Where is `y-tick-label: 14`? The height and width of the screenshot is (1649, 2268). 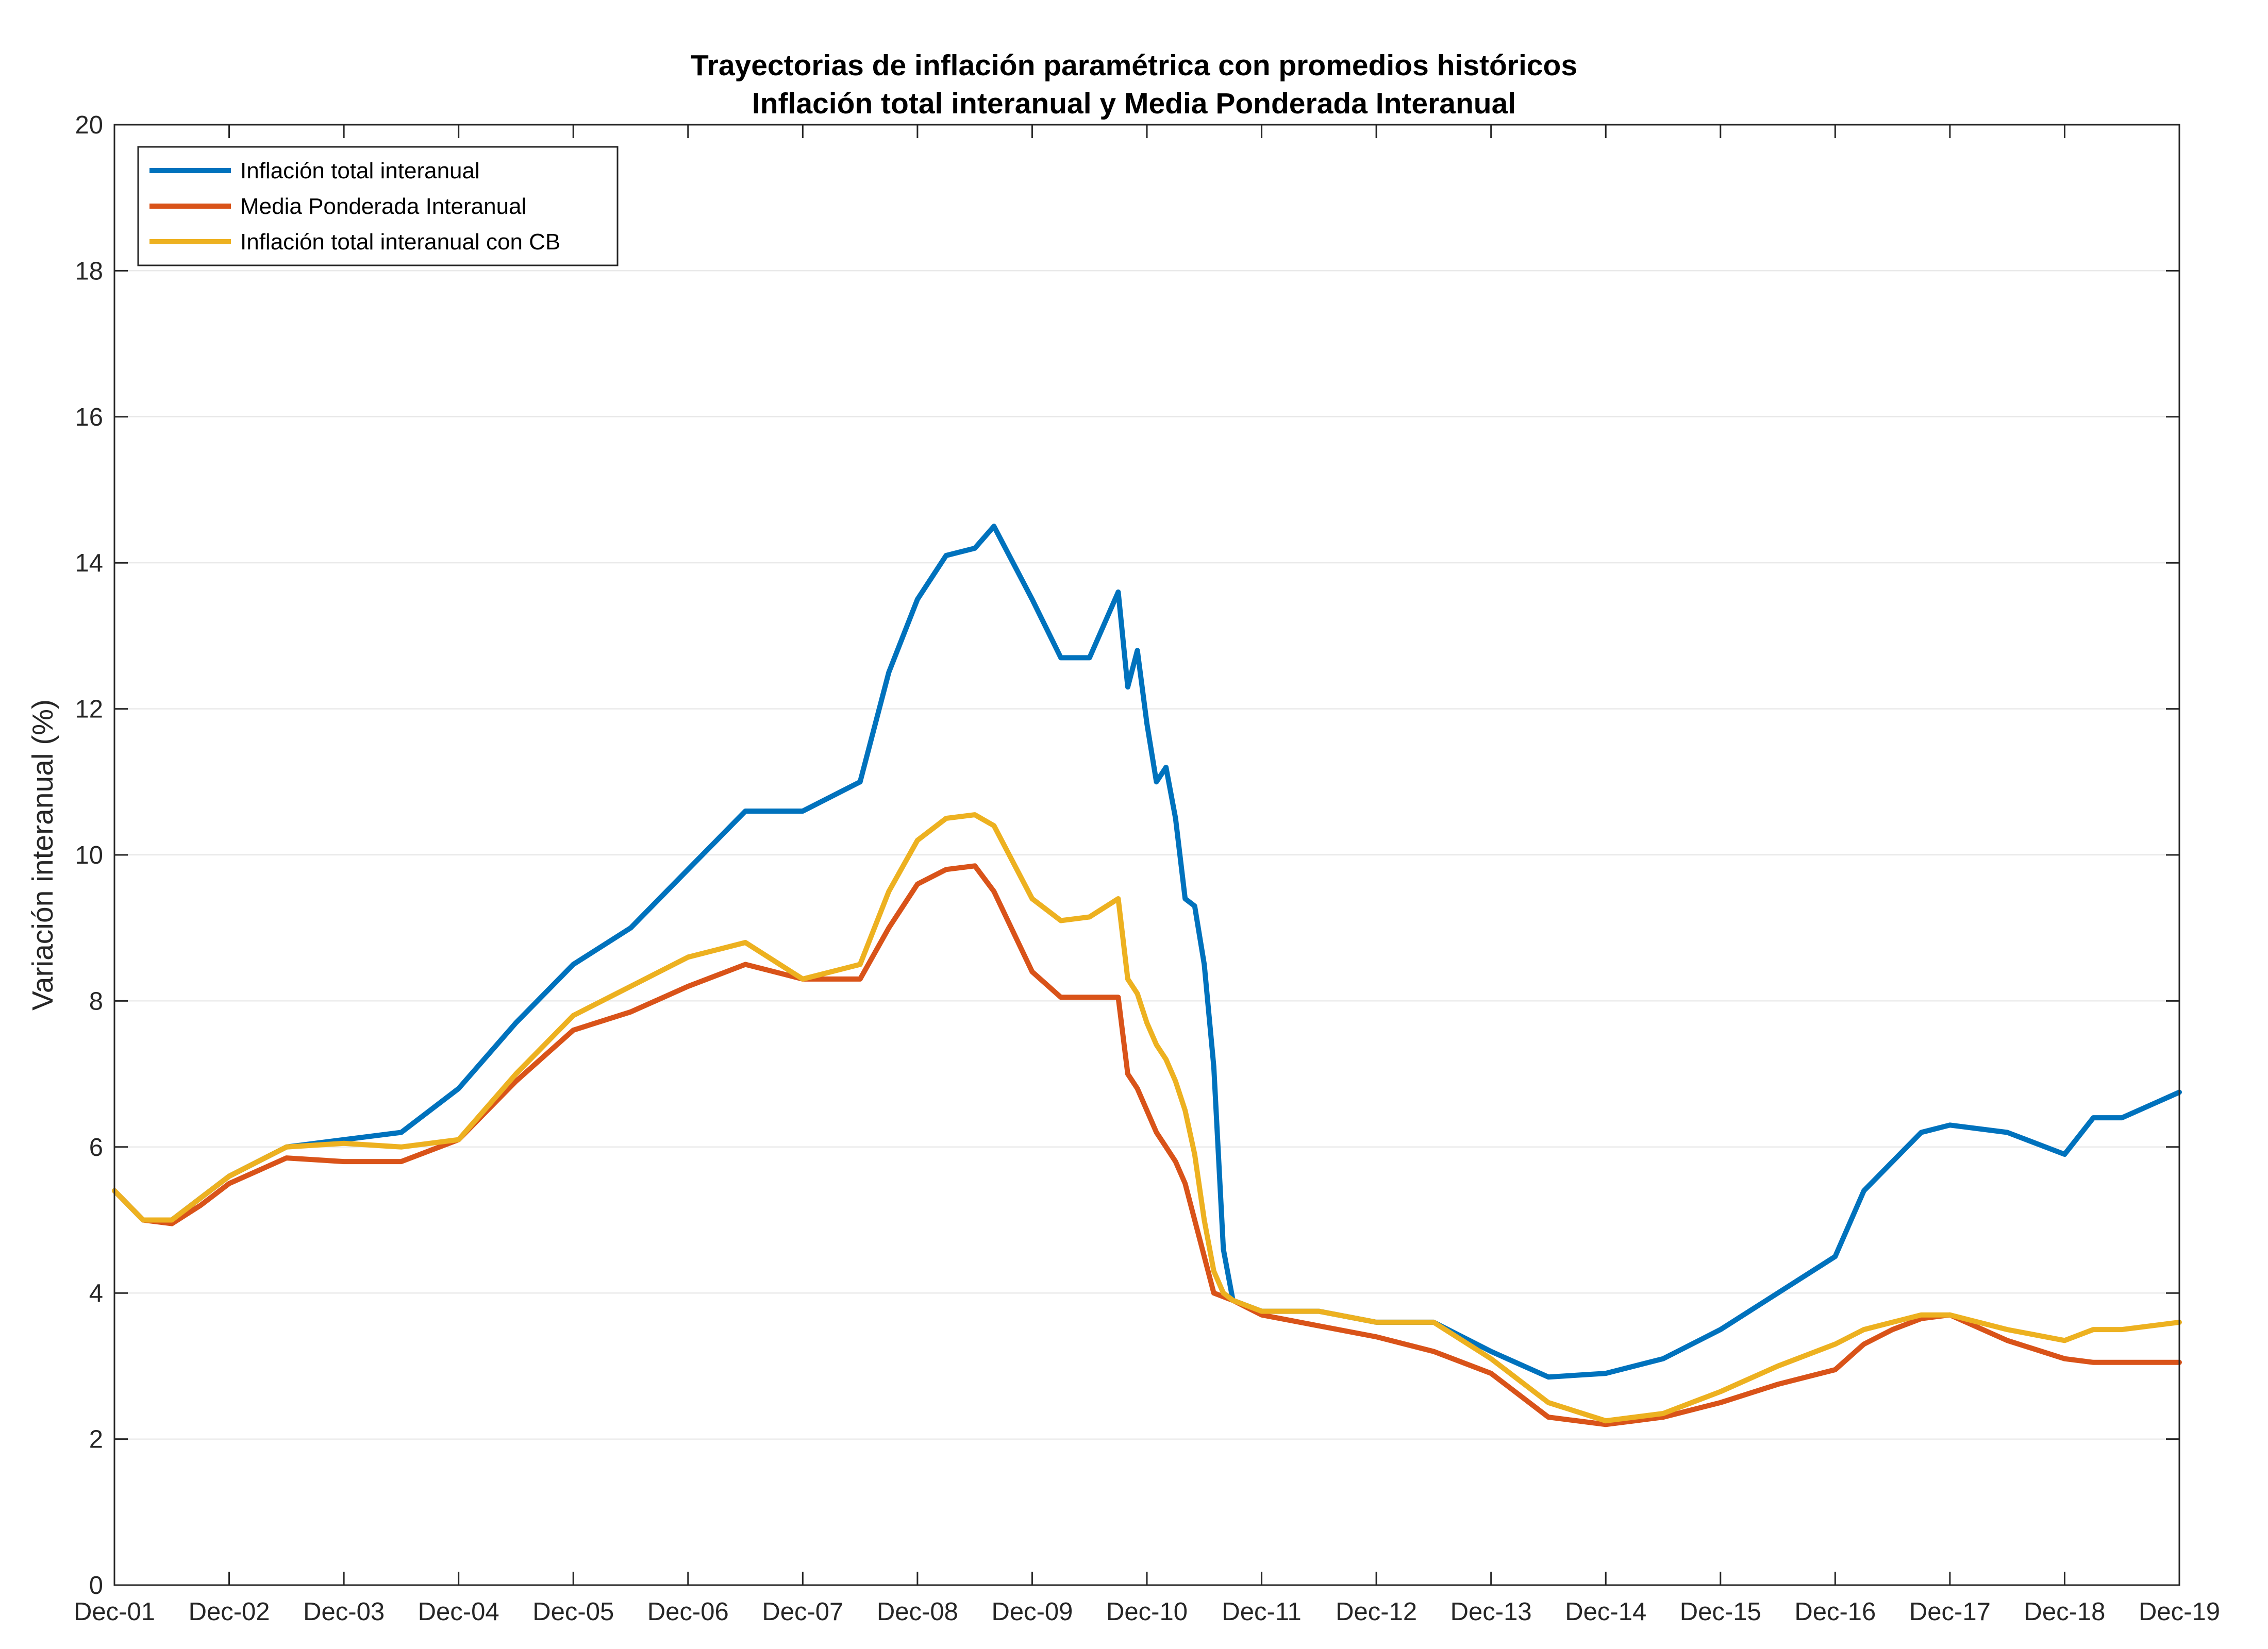 y-tick-label: 14 is located at coordinates (89, 563).